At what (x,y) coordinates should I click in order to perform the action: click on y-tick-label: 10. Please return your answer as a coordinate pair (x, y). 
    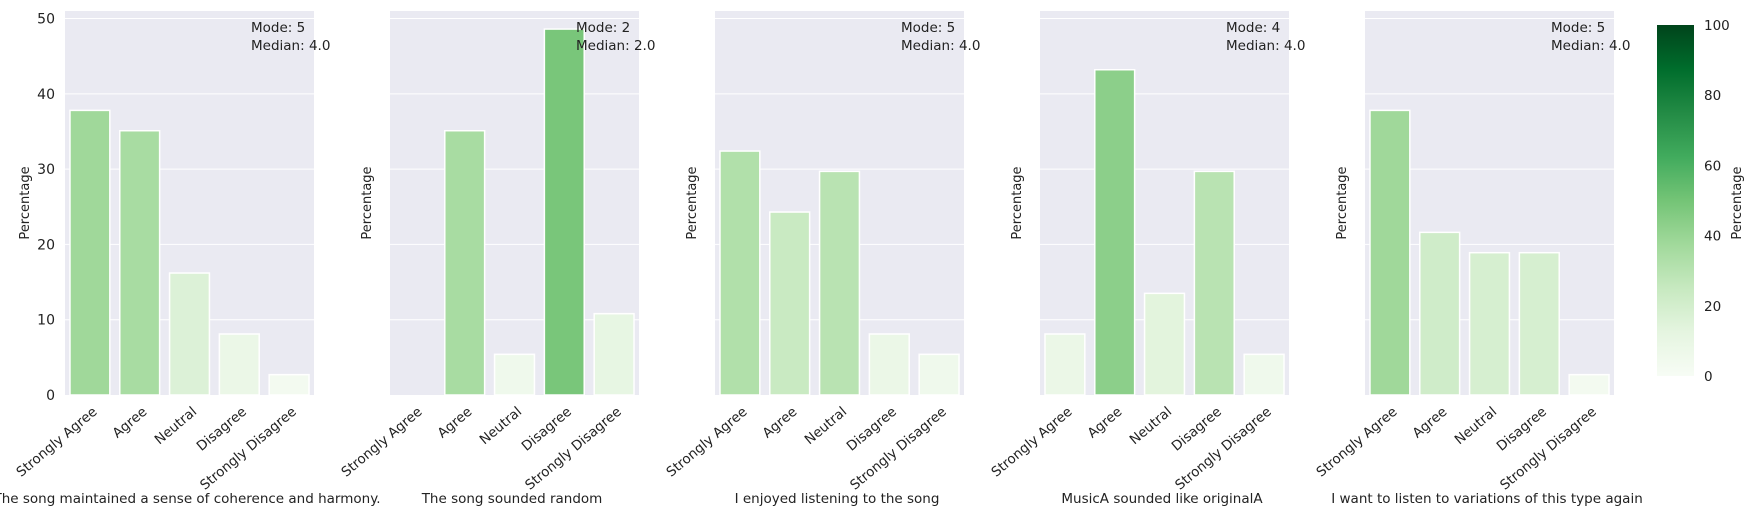
    Looking at the image, I should click on (46, 321).